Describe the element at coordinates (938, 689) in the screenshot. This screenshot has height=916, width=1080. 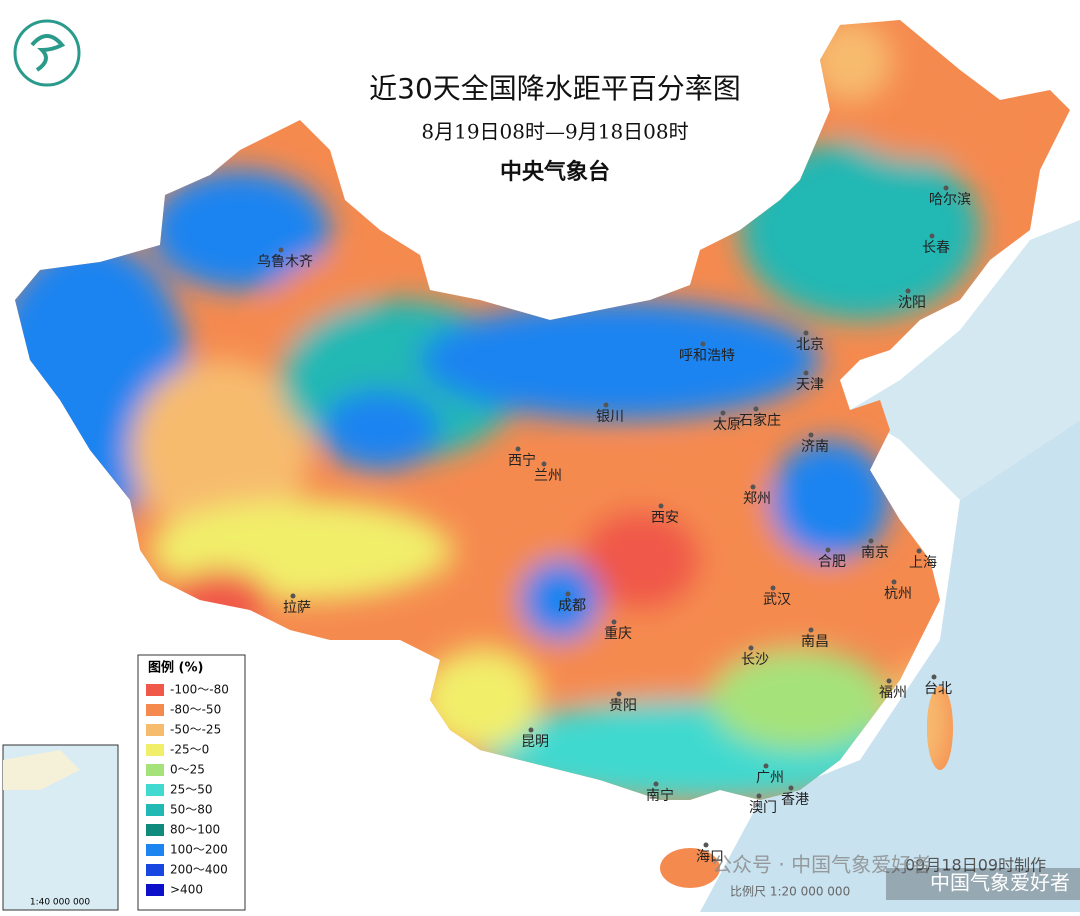
I see `city-label: 台北` at that location.